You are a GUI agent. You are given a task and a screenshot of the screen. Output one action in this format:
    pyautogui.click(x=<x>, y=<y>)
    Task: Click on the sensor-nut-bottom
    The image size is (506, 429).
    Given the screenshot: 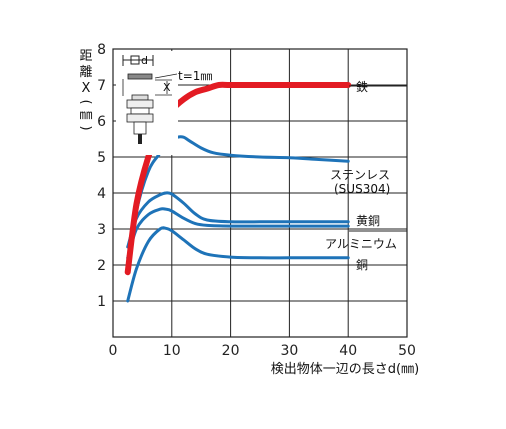 What is the action you would take?
    pyautogui.click(x=140, y=118)
    